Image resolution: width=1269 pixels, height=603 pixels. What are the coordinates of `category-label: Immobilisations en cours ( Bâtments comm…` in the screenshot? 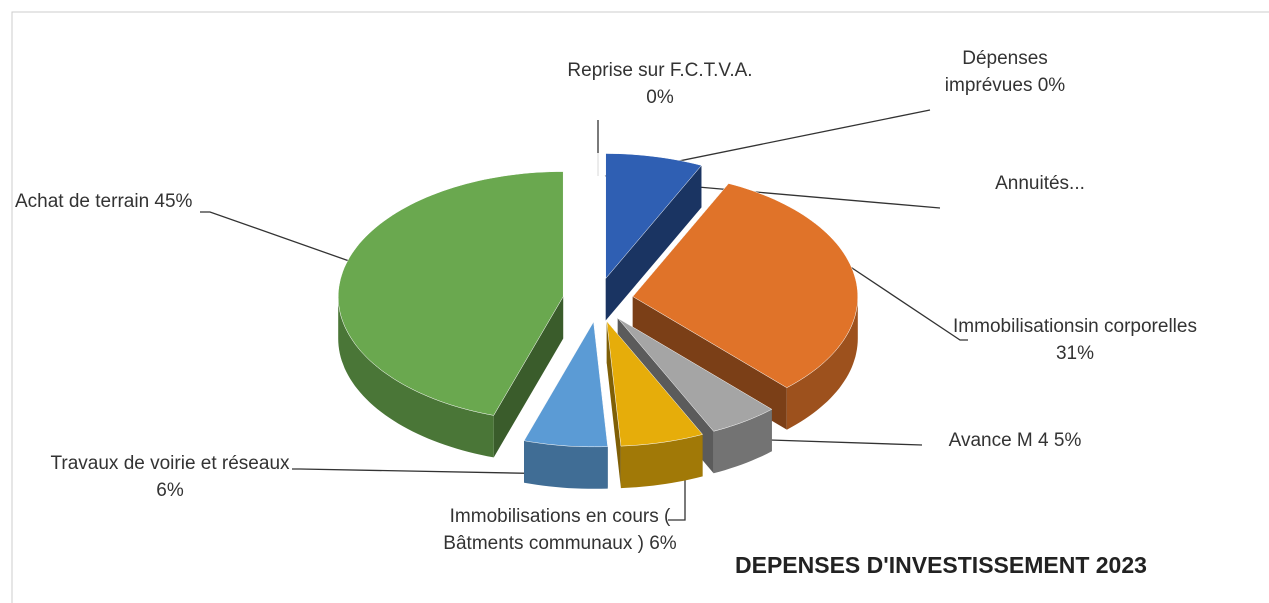 It's located at (557, 530).